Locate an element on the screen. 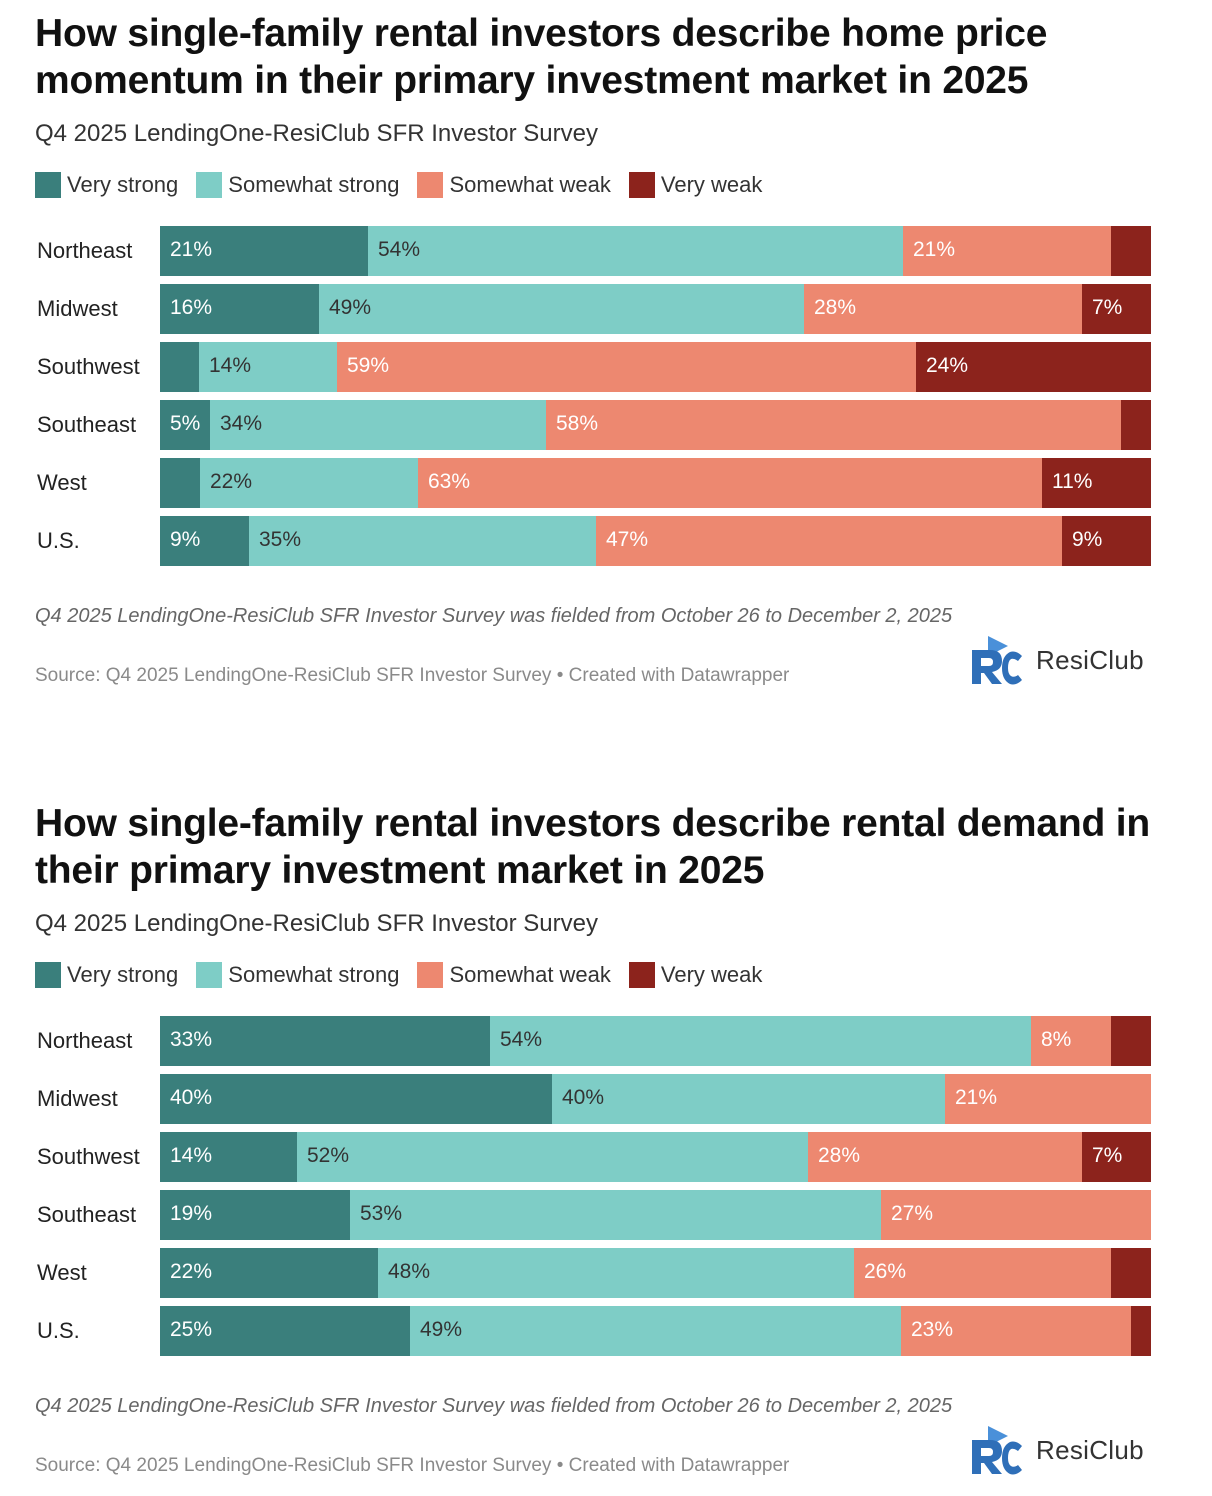 The image size is (1212, 1496). data-label: 11% is located at coordinates (1072, 481).